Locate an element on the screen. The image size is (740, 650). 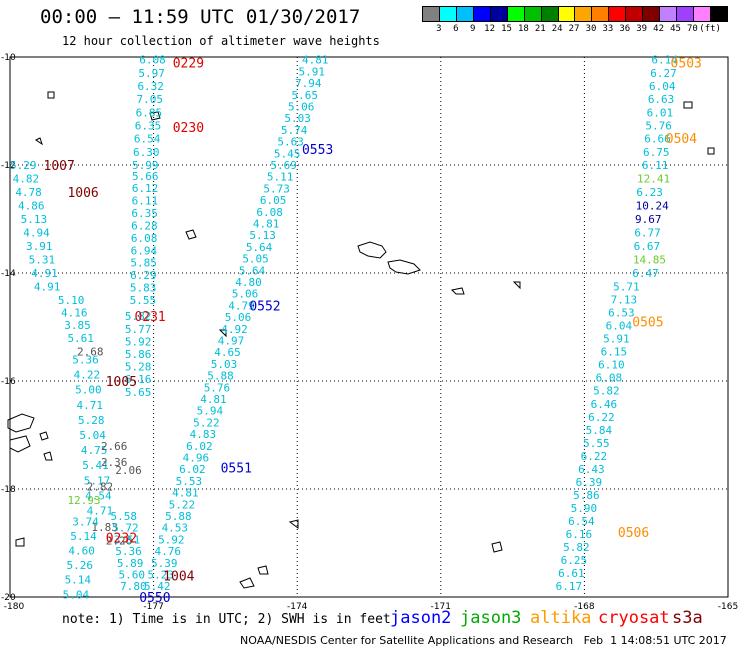
wave-height-value: 6.12 is located at coordinates (145, 188).